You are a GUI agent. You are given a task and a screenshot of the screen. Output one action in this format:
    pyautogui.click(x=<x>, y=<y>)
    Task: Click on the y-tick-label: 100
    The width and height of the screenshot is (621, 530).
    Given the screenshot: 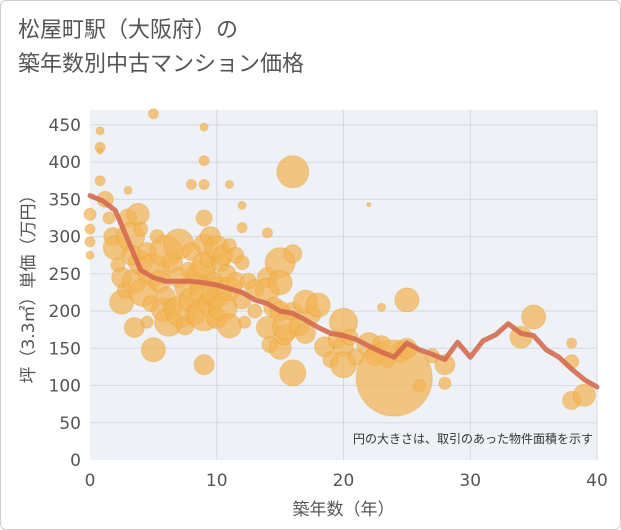 What is the action you would take?
    pyautogui.click(x=65, y=387)
    